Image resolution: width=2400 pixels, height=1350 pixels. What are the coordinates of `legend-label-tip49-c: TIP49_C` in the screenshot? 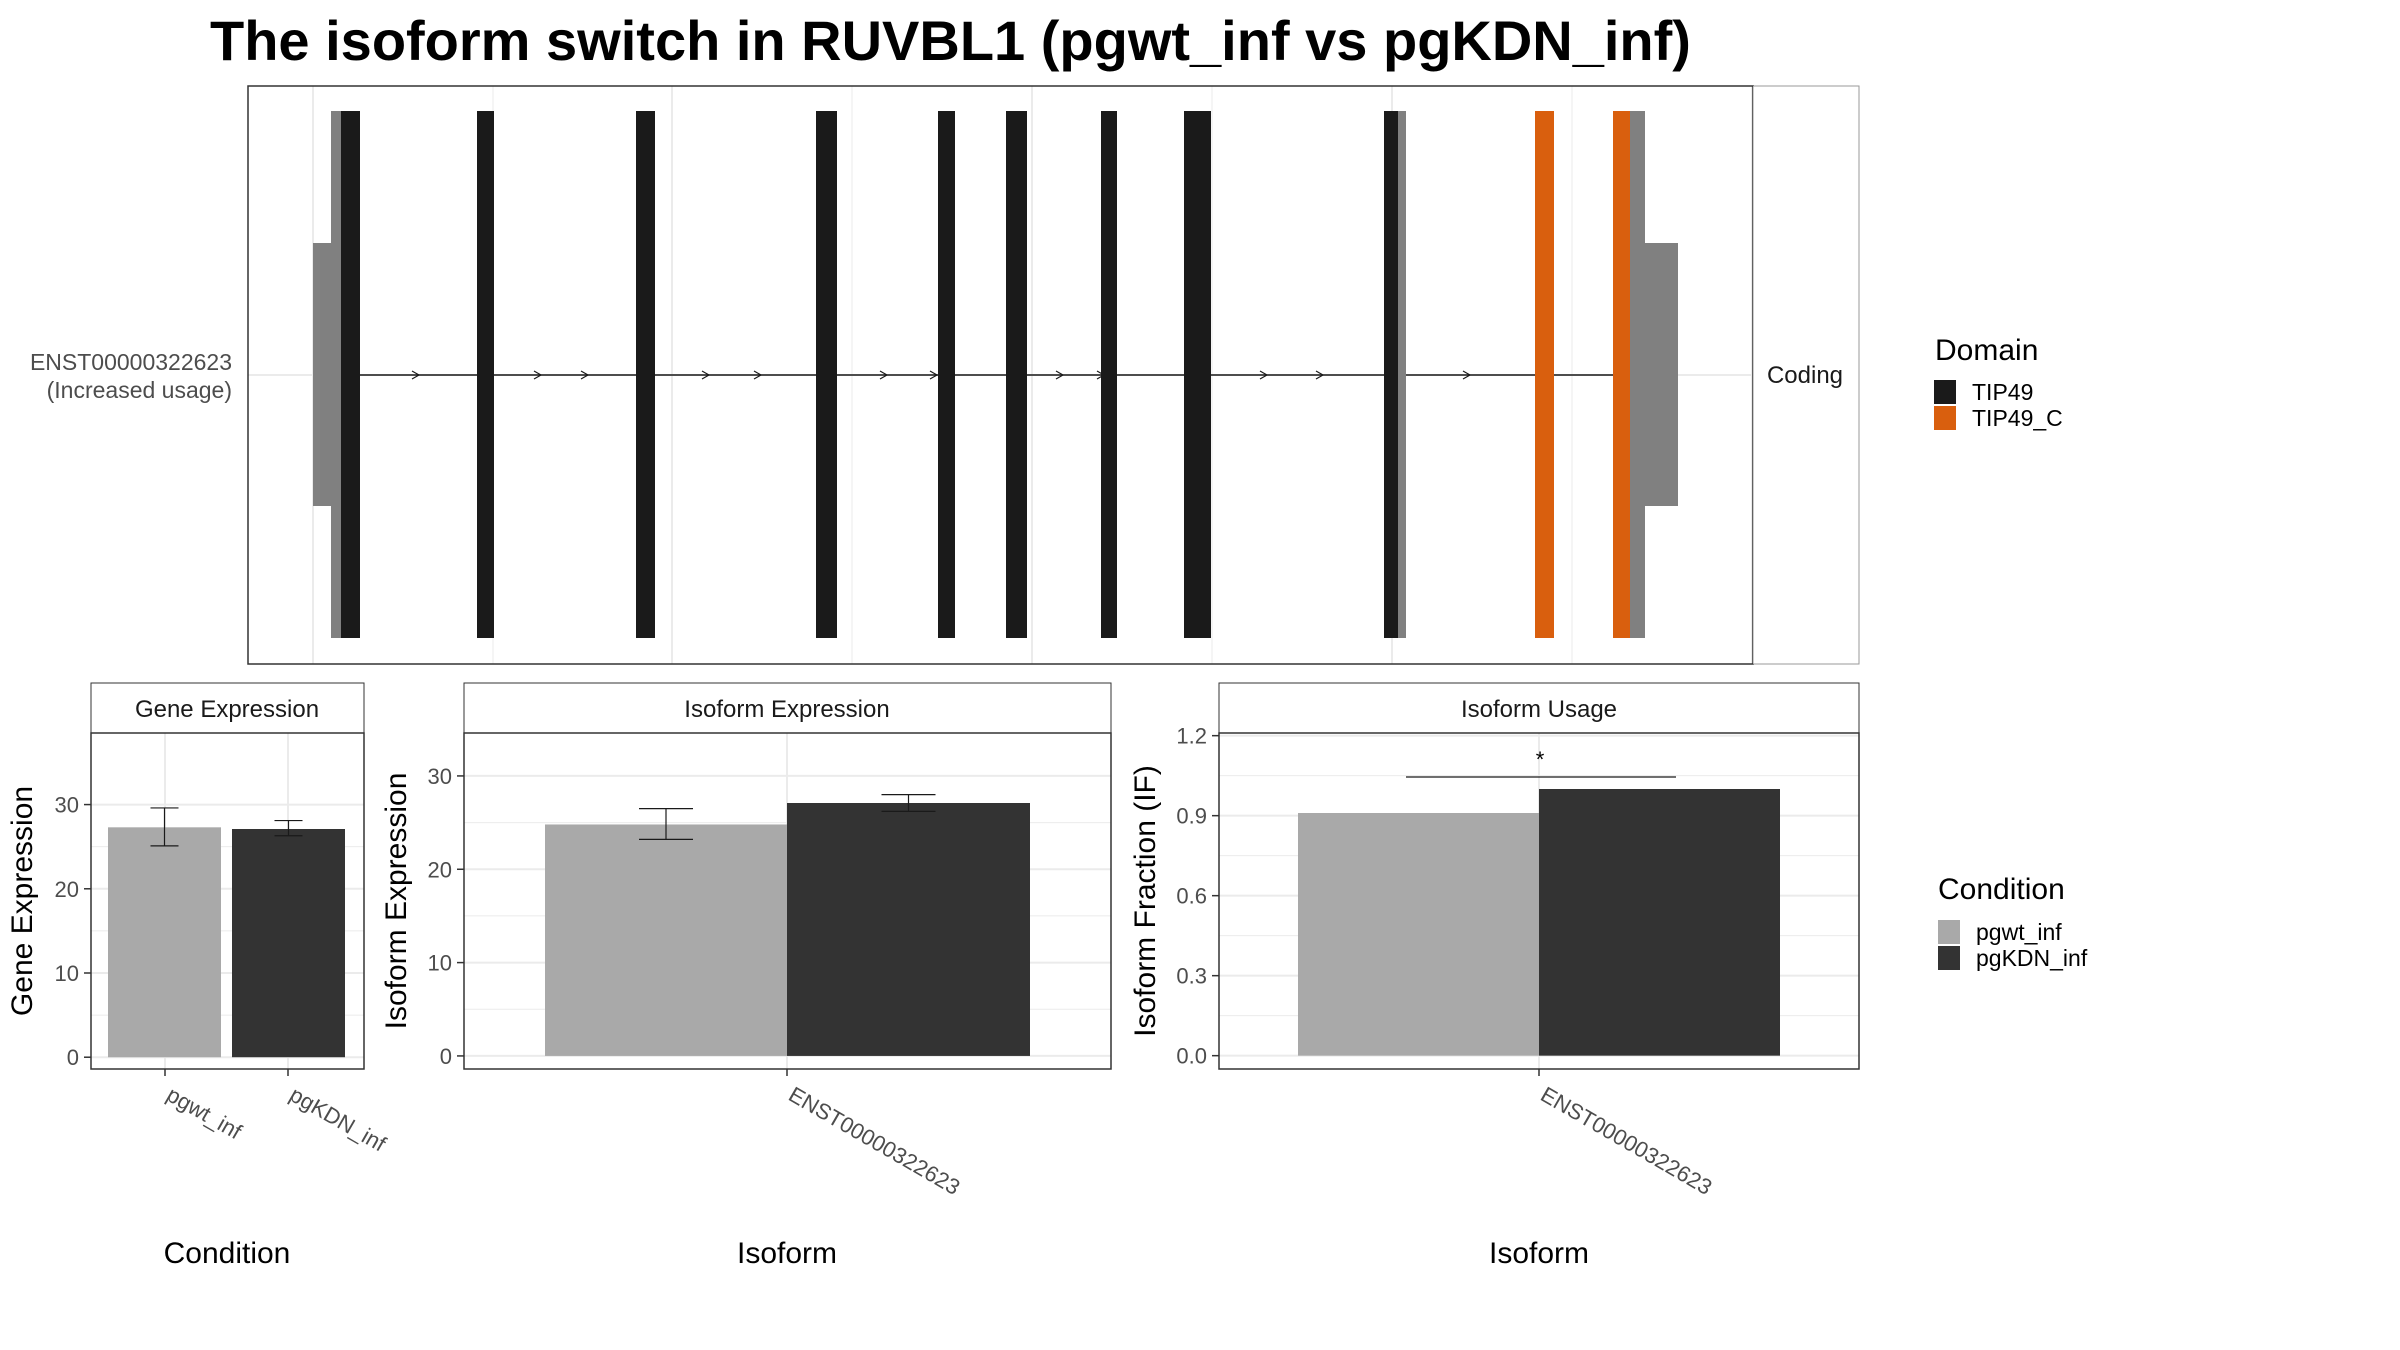 It's located at (2017, 418).